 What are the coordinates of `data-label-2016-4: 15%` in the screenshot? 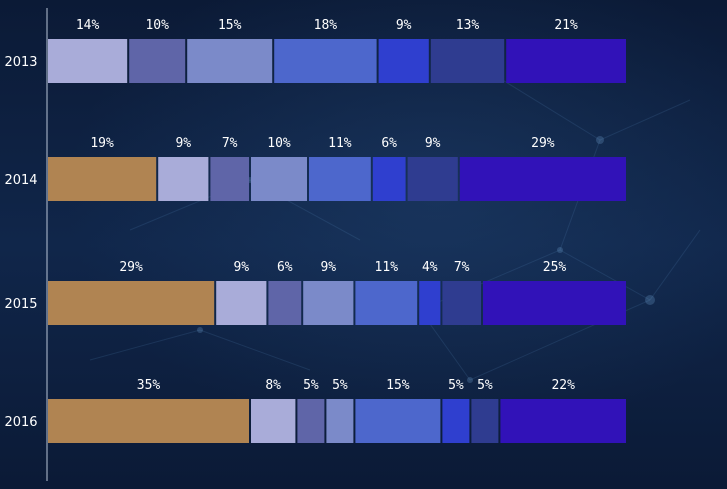 It's located at (398, 385).